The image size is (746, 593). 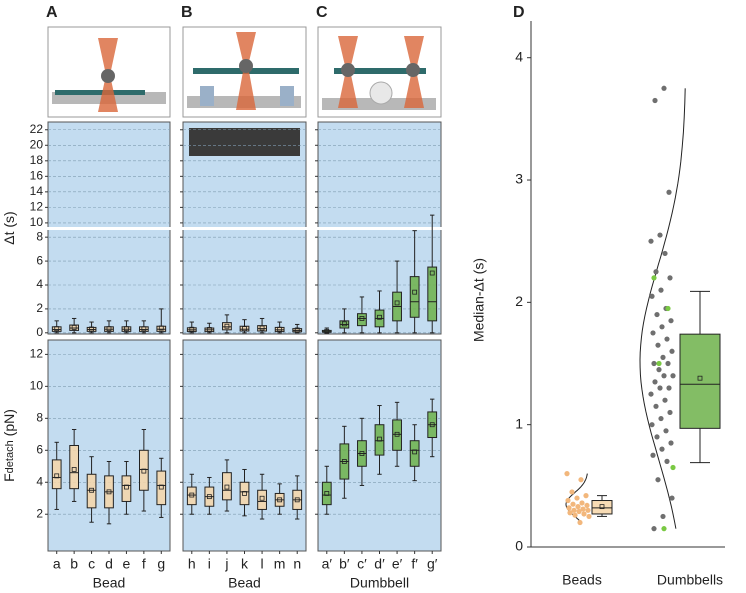 I want to click on schematic-b, so click(x=244, y=72).